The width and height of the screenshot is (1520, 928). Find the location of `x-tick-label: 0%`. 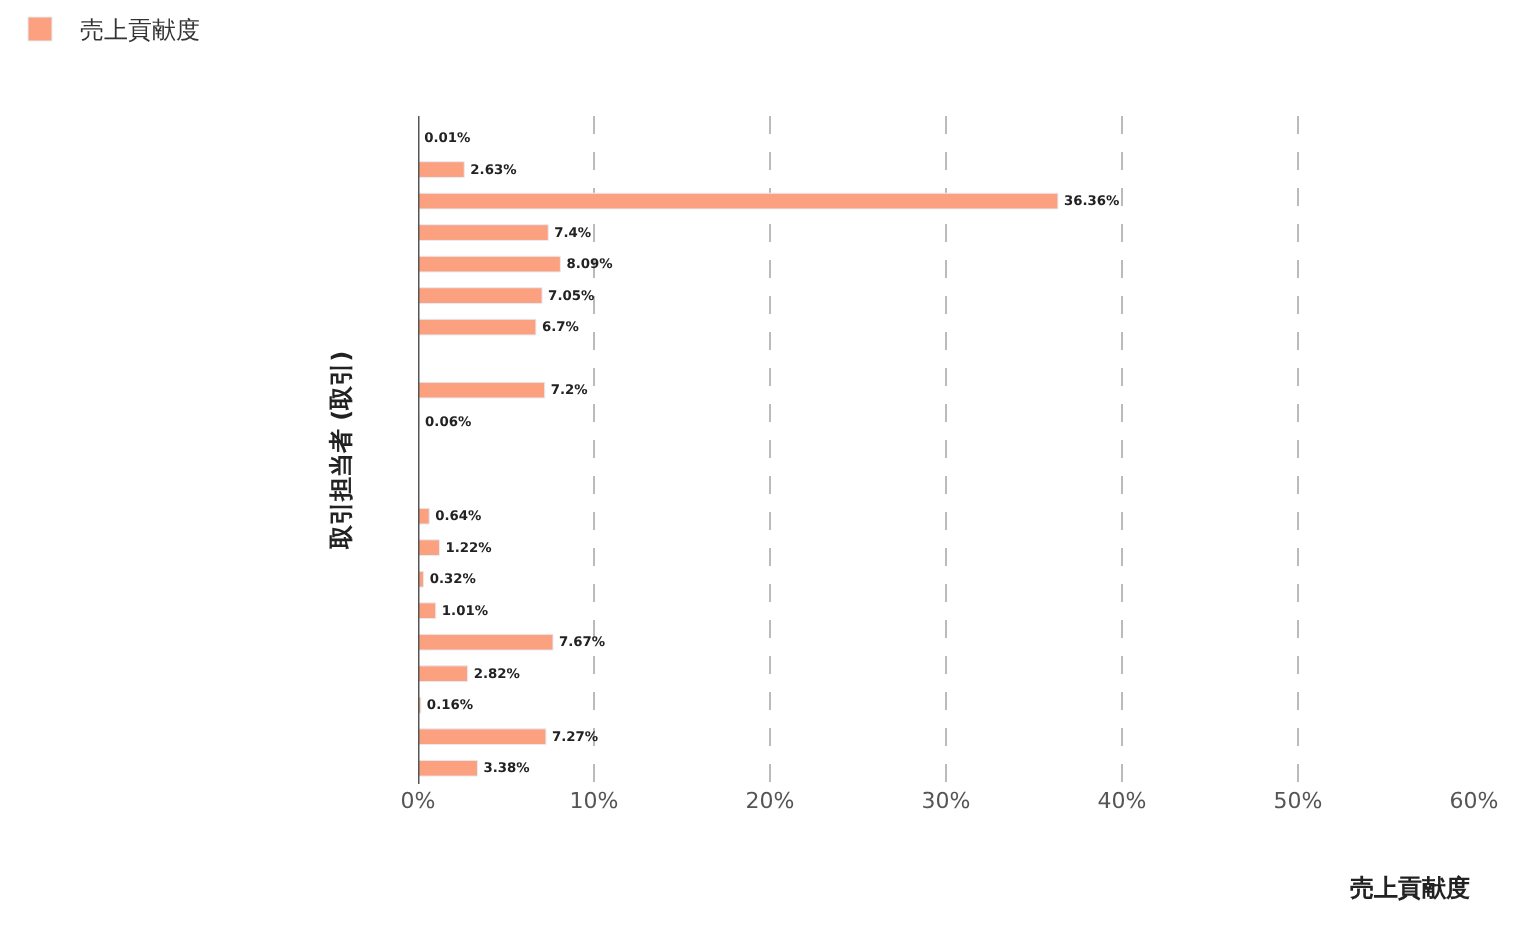

x-tick-label: 0% is located at coordinates (418, 801).